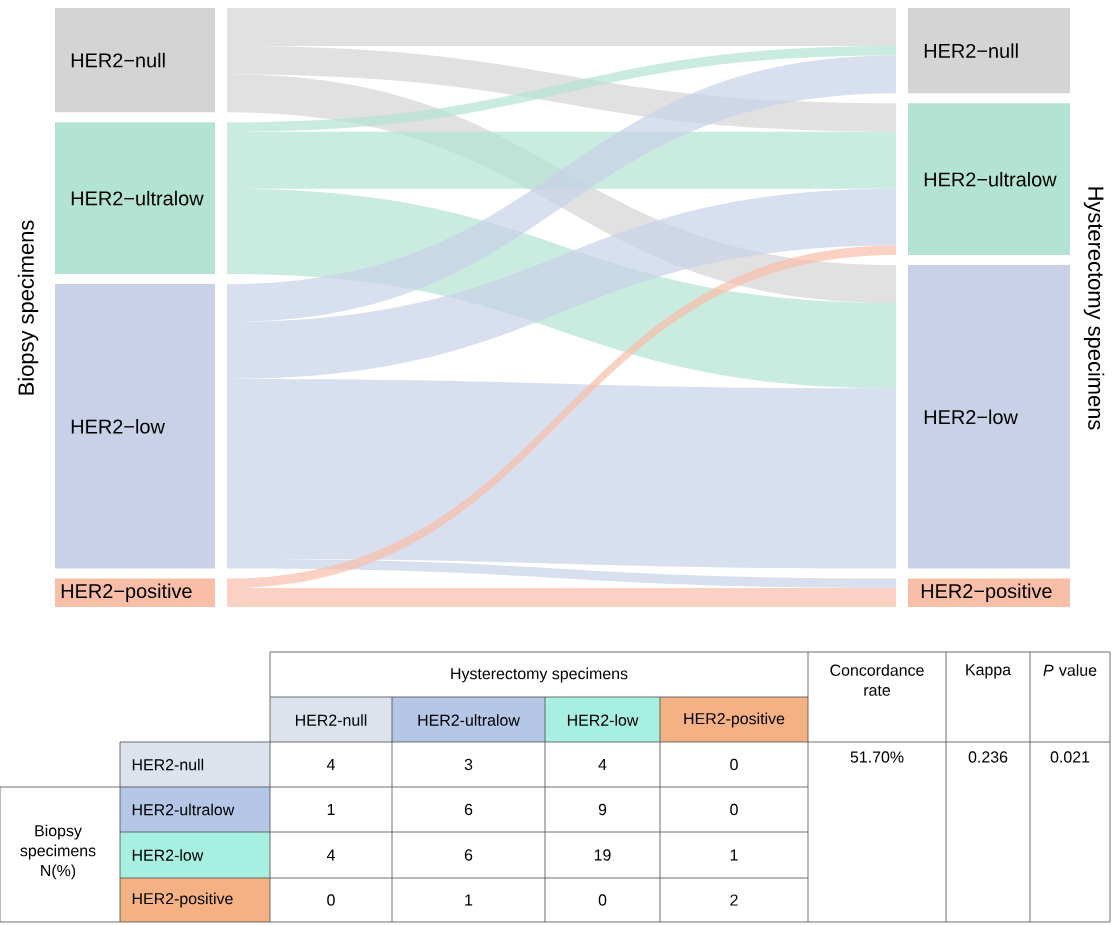 The height and width of the screenshot is (925, 1114). What do you see at coordinates (877, 680) in the screenshot?
I see `text: Concordance rate` at bounding box center [877, 680].